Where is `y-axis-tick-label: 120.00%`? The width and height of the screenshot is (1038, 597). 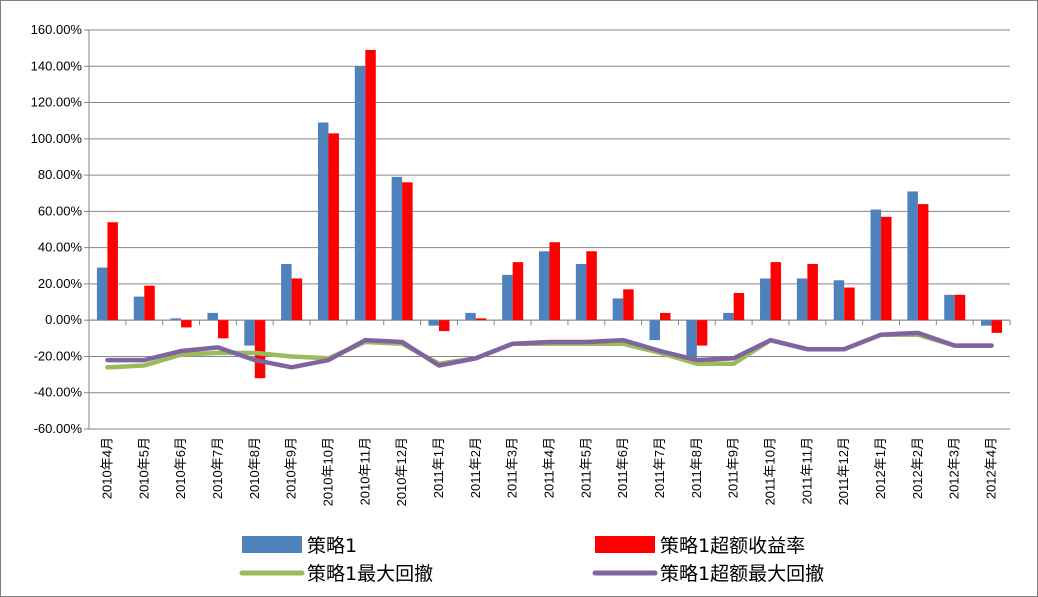
y-axis-tick-label: 120.00% is located at coordinates (57, 102).